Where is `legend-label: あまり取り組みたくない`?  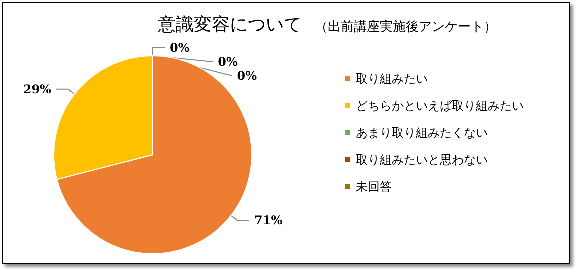
legend-label: あまり取り組みたくない is located at coordinates (422, 133).